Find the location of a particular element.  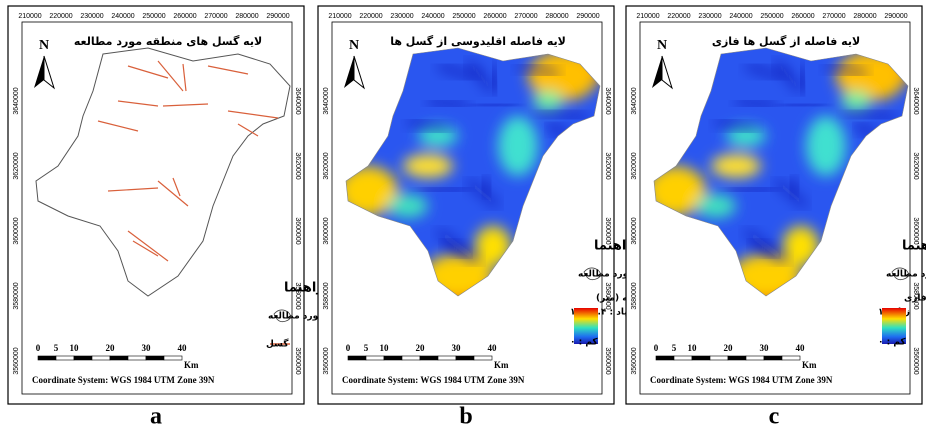

legend-ramp-title: فاصله (متر) is located at coordinates (622, 299).